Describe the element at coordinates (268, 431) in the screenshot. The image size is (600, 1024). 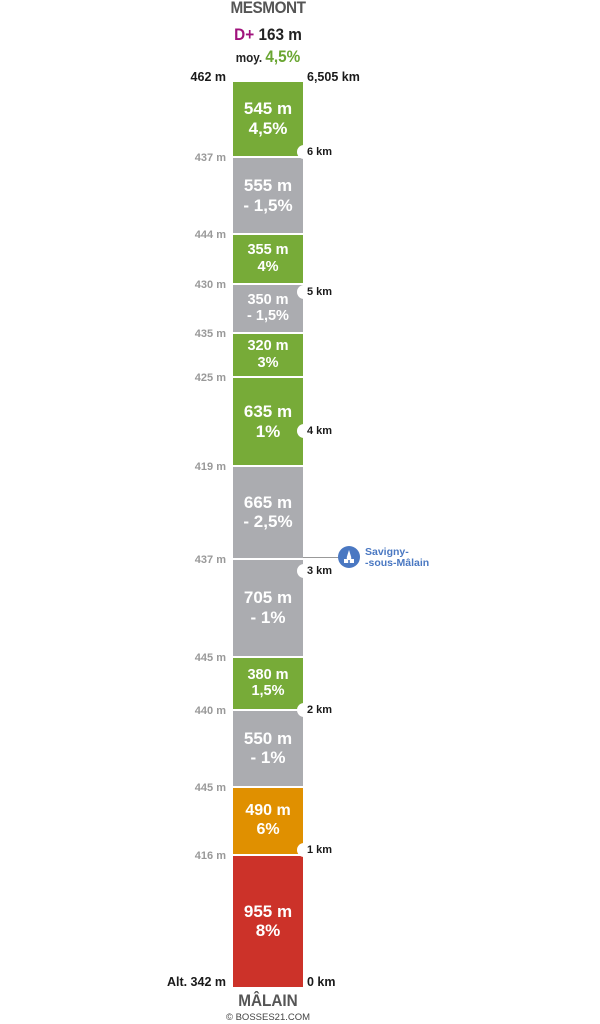
I see `segment-grade: 1%` at that location.